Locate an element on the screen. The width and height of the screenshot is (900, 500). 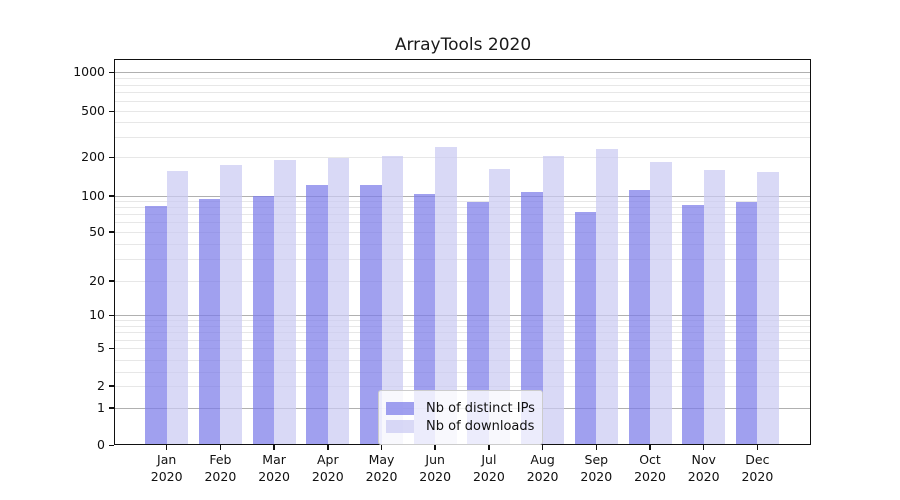
bar-distinct-ips-mar is located at coordinates (263, 320).